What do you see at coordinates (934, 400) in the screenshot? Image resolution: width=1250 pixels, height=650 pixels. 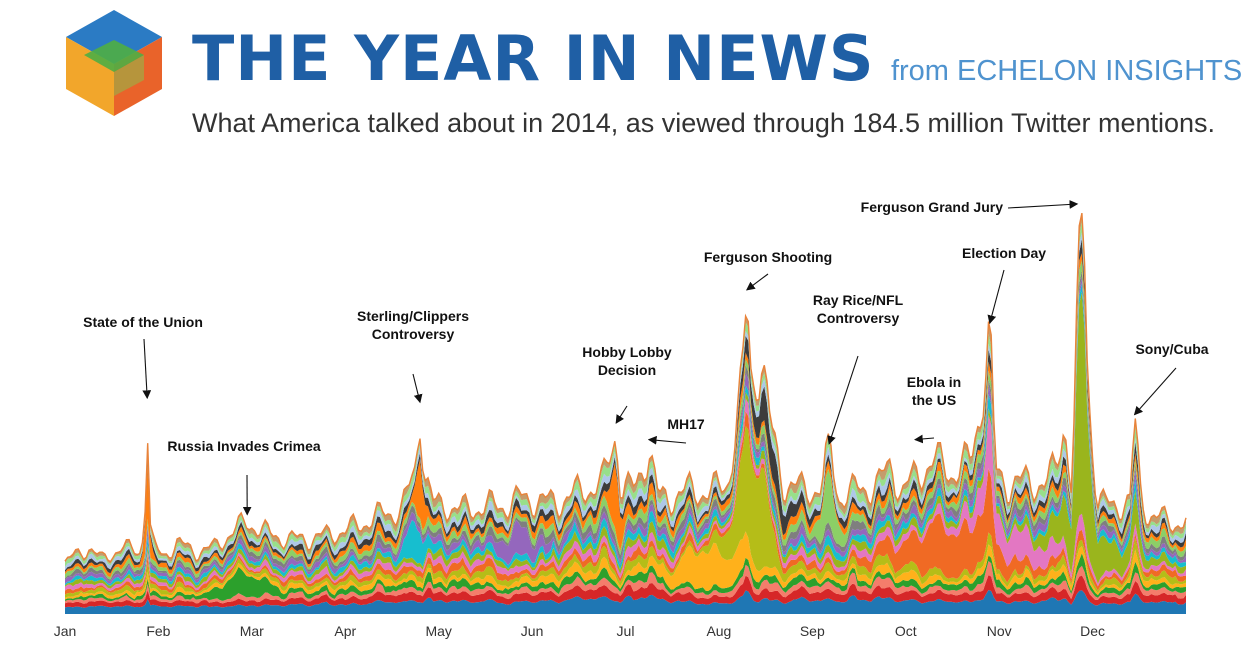 I see `annotation-label: the US` at bounding box center [934, 400].